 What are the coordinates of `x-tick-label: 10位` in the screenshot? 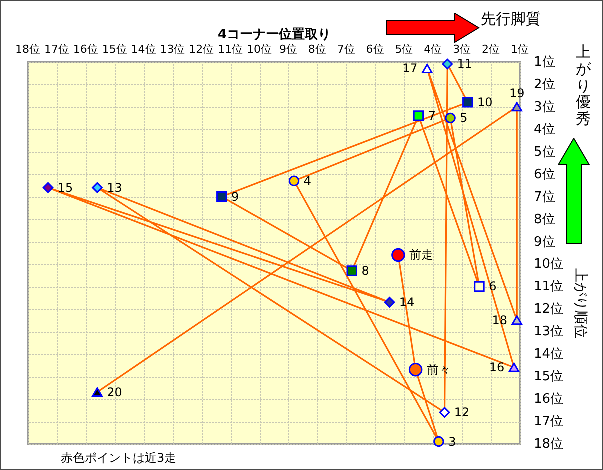 It's located at (259, 49).